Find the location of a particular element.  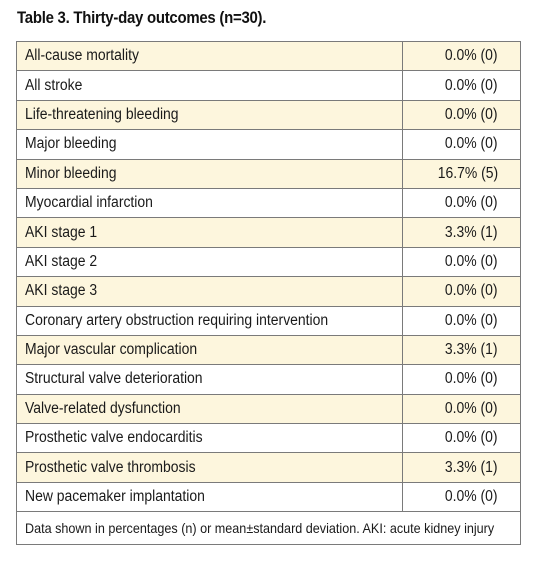

outcome-label: All-cause mortality is located at coordinates (209, 56).